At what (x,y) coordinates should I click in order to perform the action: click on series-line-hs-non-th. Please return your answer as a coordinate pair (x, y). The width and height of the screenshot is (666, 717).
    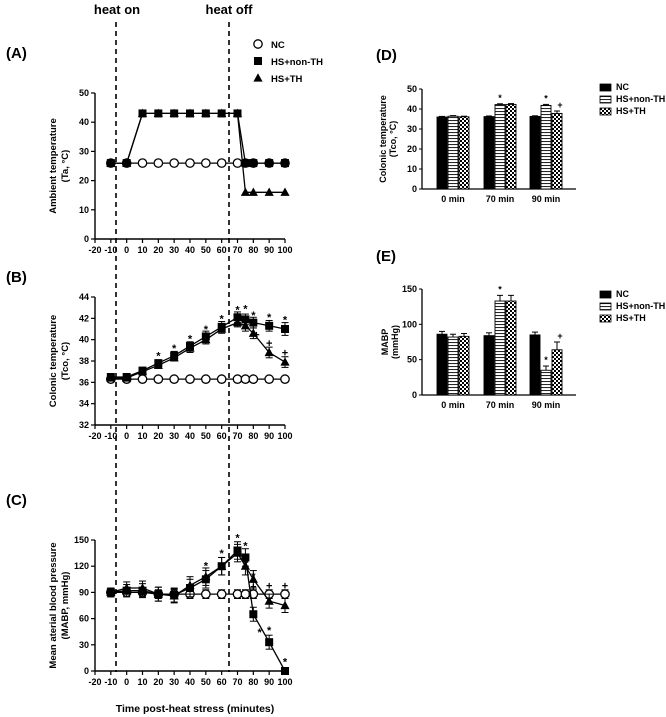
    Looking at the image, I should click on (197, 138).